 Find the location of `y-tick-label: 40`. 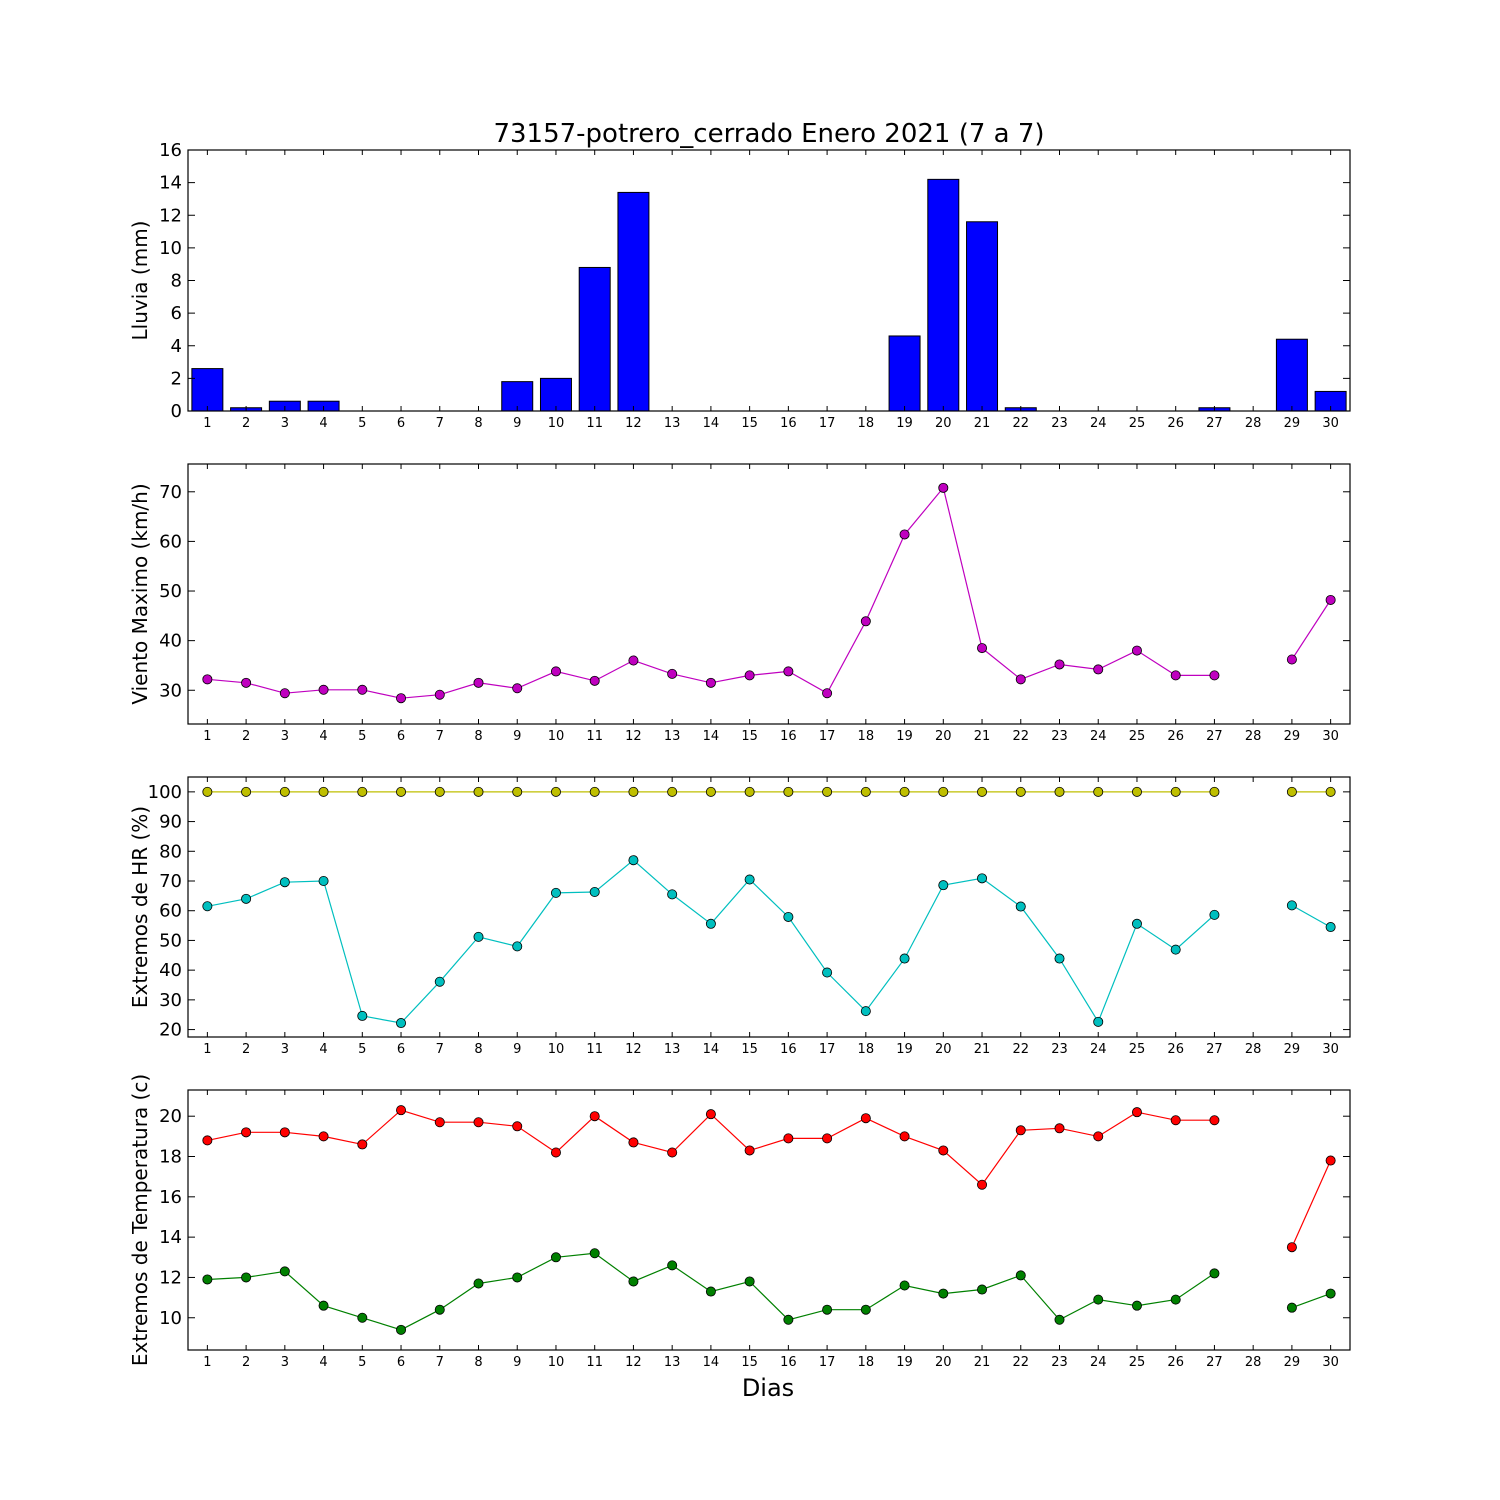

y-tick-label: 40 is located at coordinates (170, 970).